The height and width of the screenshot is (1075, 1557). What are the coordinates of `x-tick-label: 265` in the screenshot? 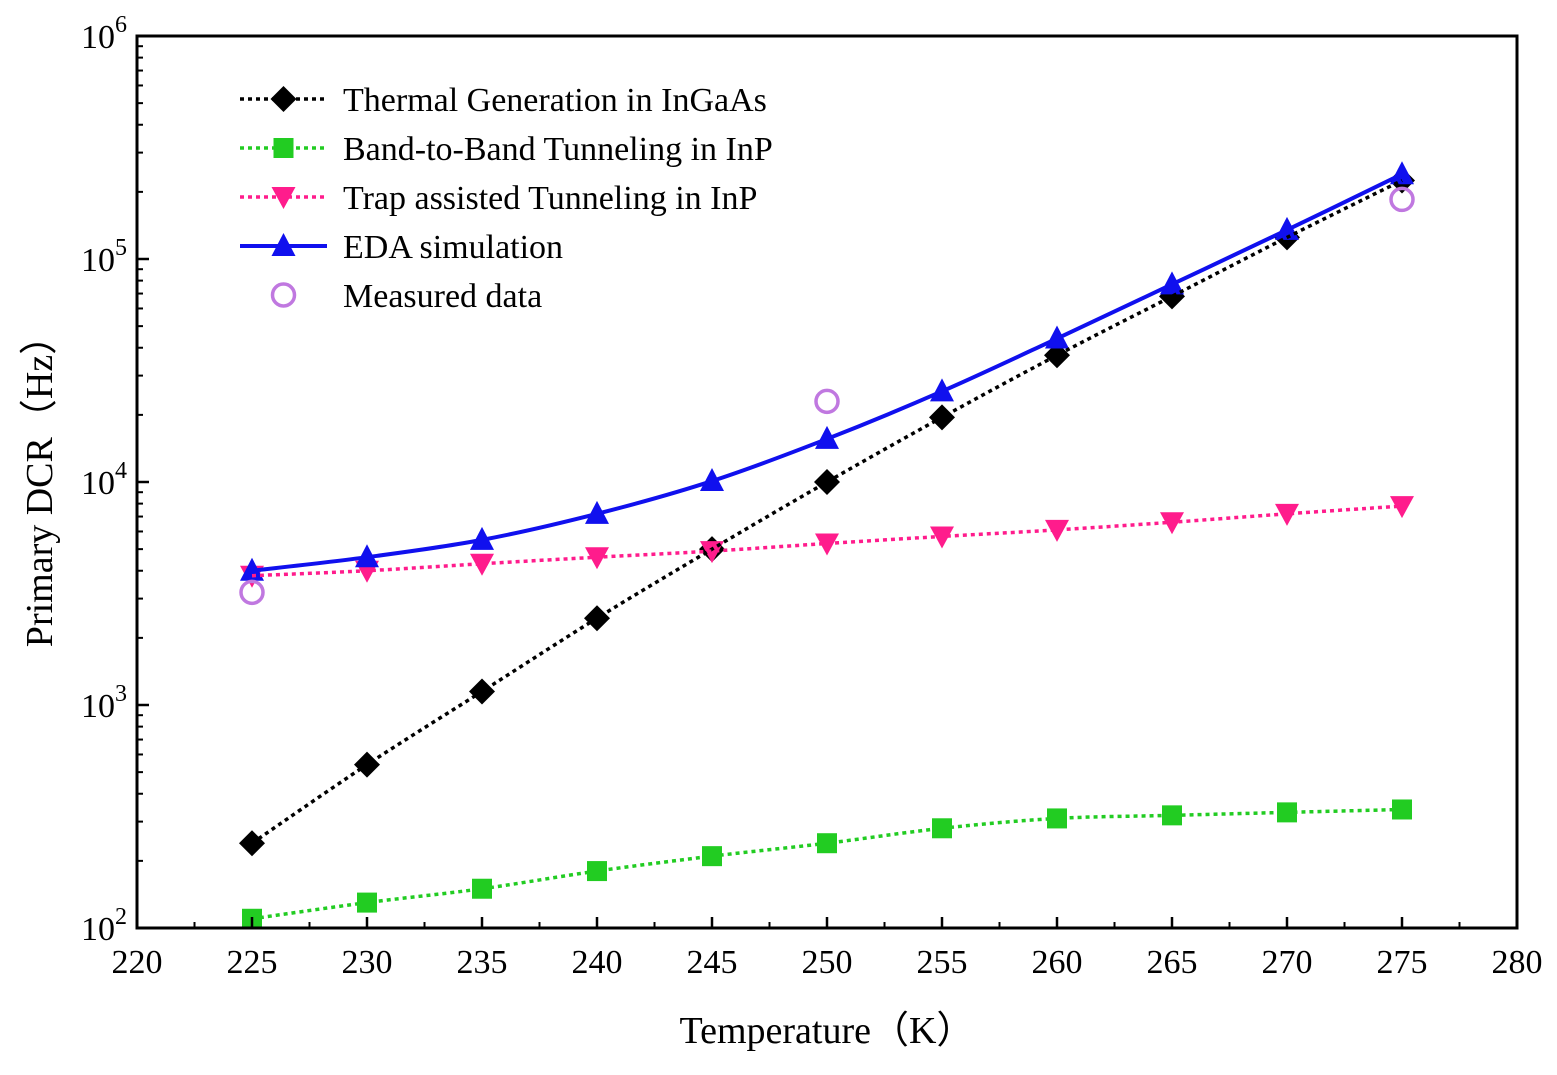 It's located at (1172, 962).